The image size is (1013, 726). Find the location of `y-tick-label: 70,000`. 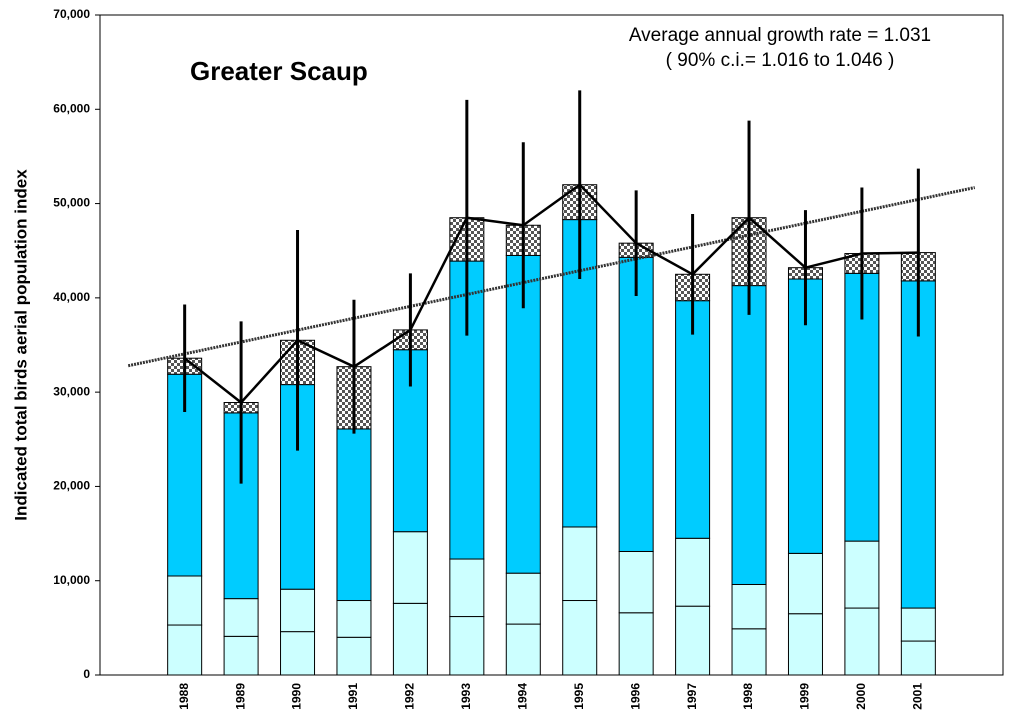

y-tick-label: 70,000 is located at coordinates (71, 14).